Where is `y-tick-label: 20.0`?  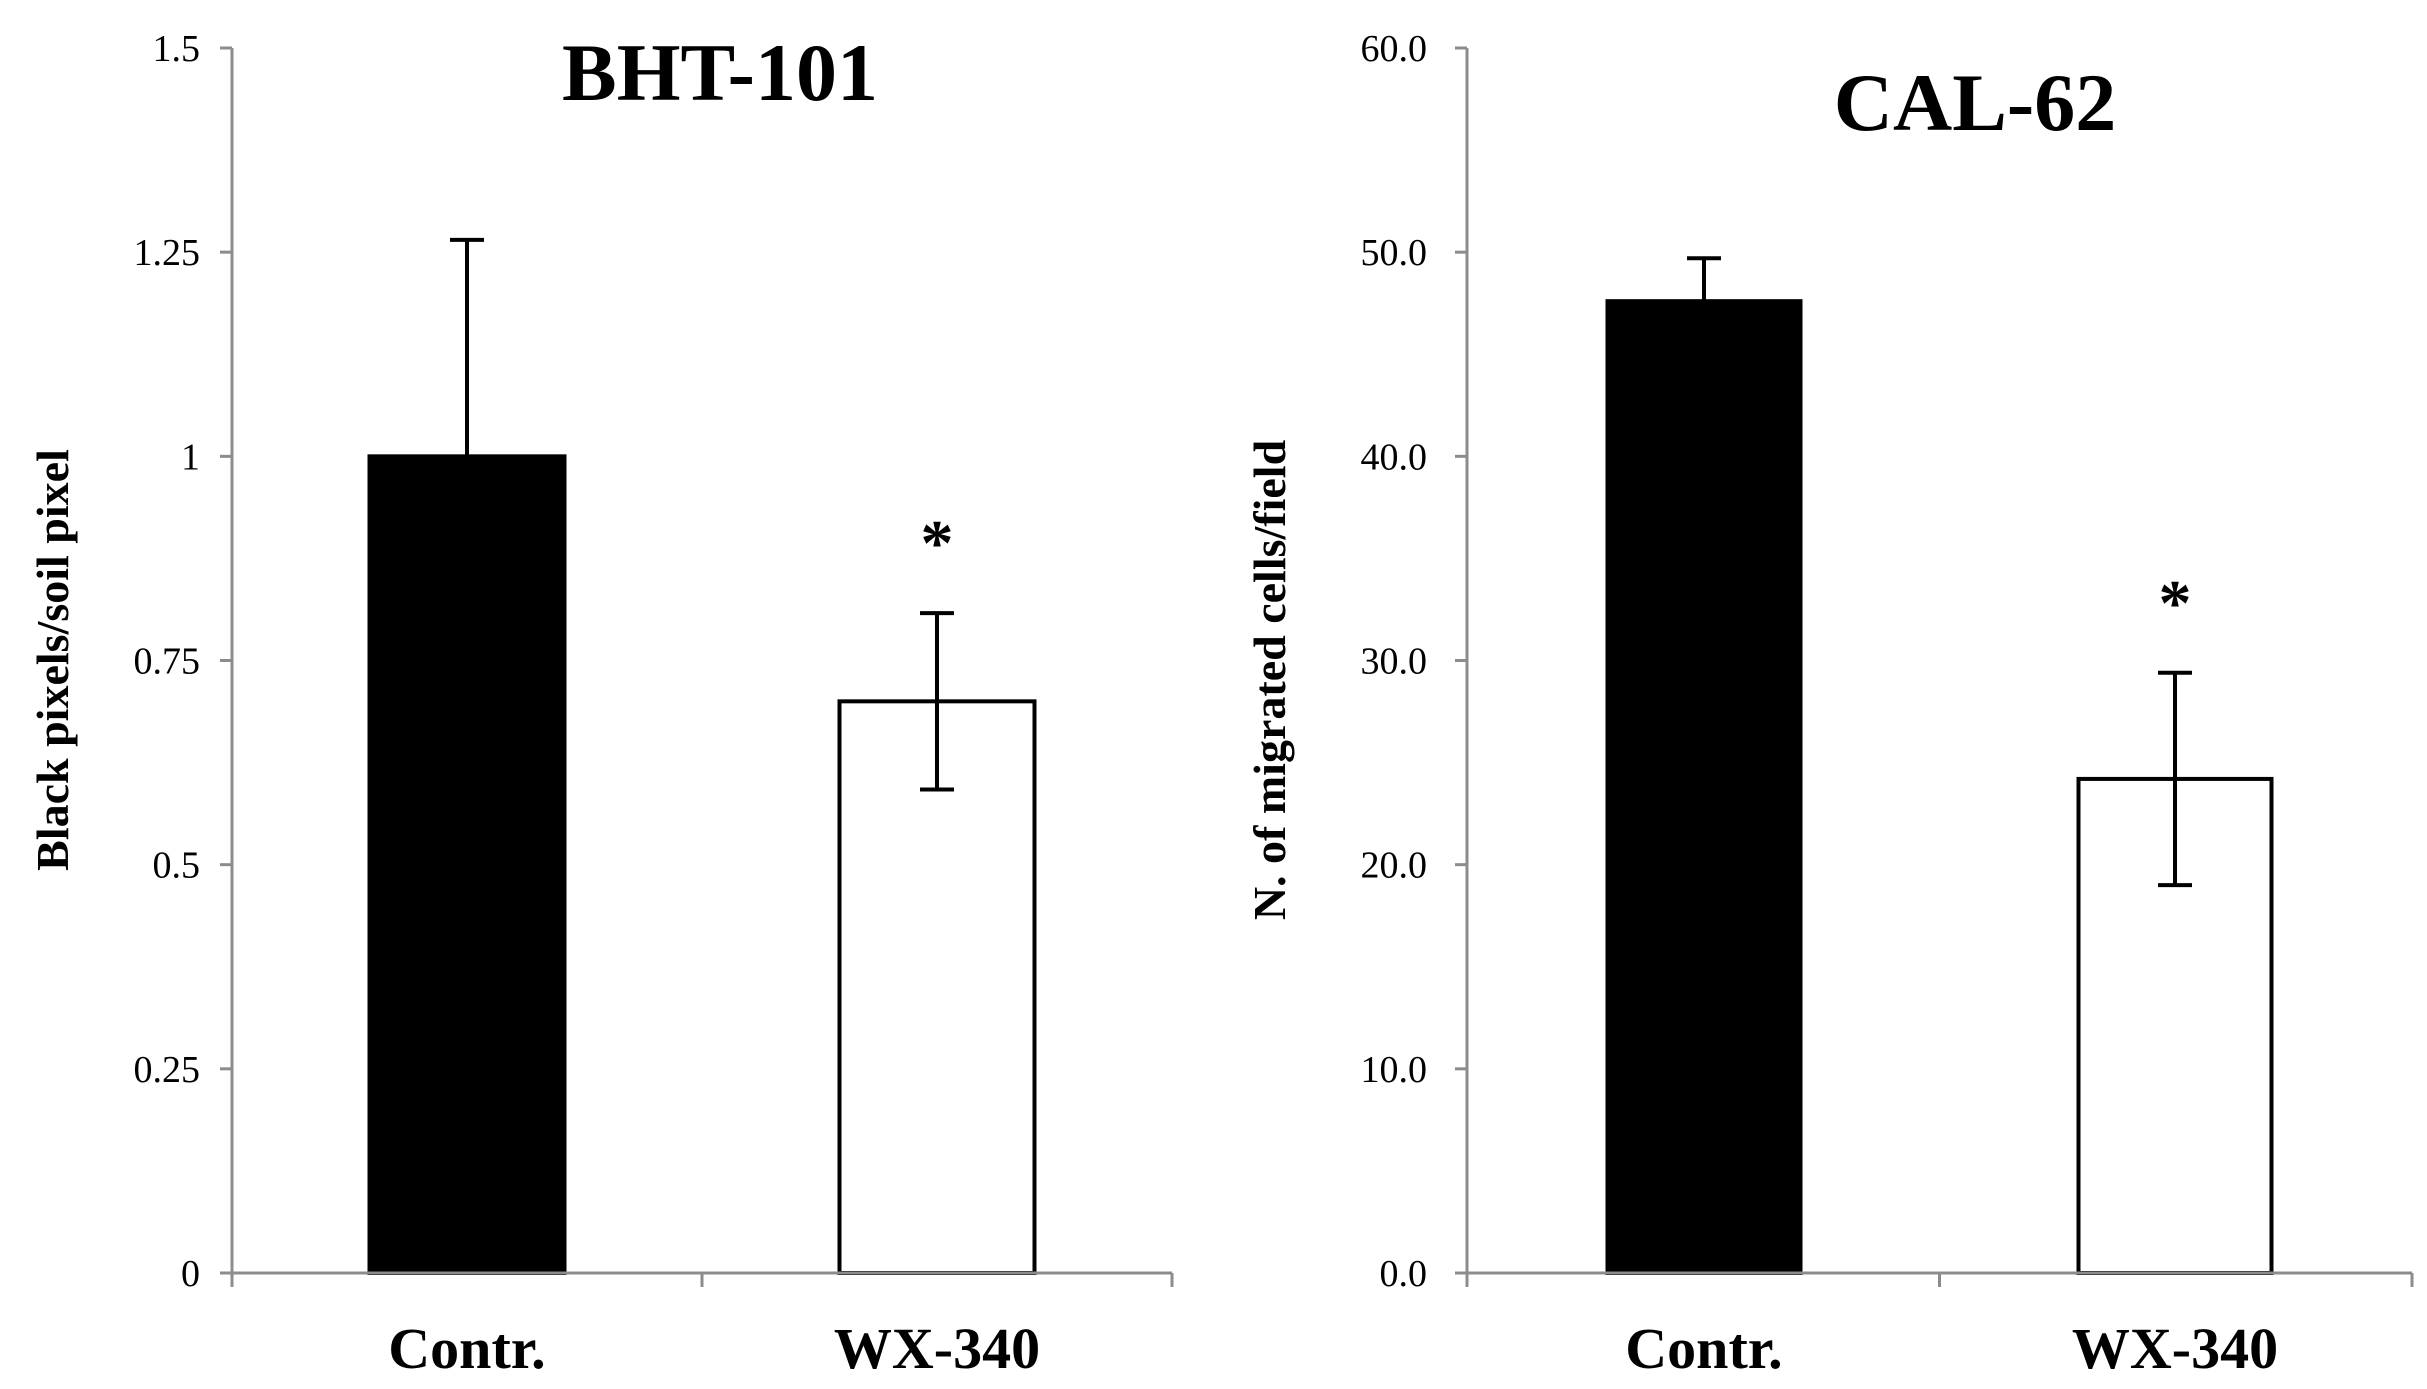 y-tick-label: 20.0 is located at coordinates (1394, 866).